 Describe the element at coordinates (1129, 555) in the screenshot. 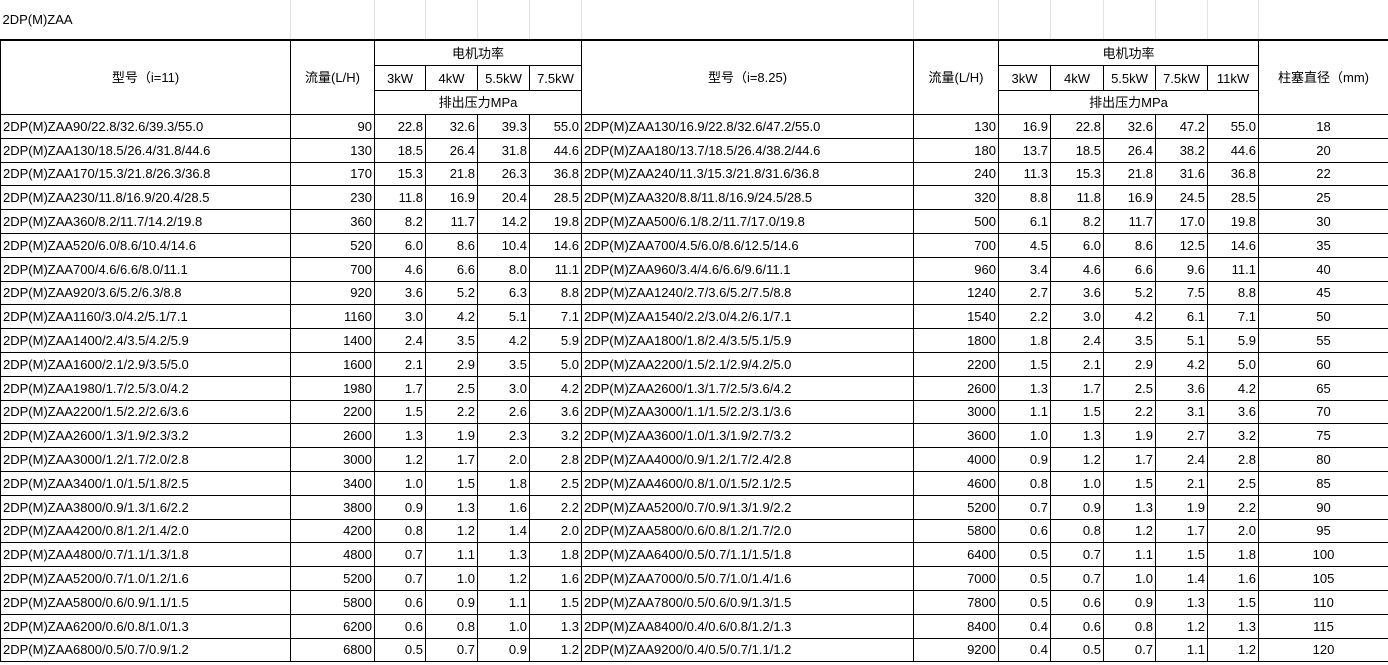

I see `right-pressure-5-5kw-cell: 1.1` at that location.